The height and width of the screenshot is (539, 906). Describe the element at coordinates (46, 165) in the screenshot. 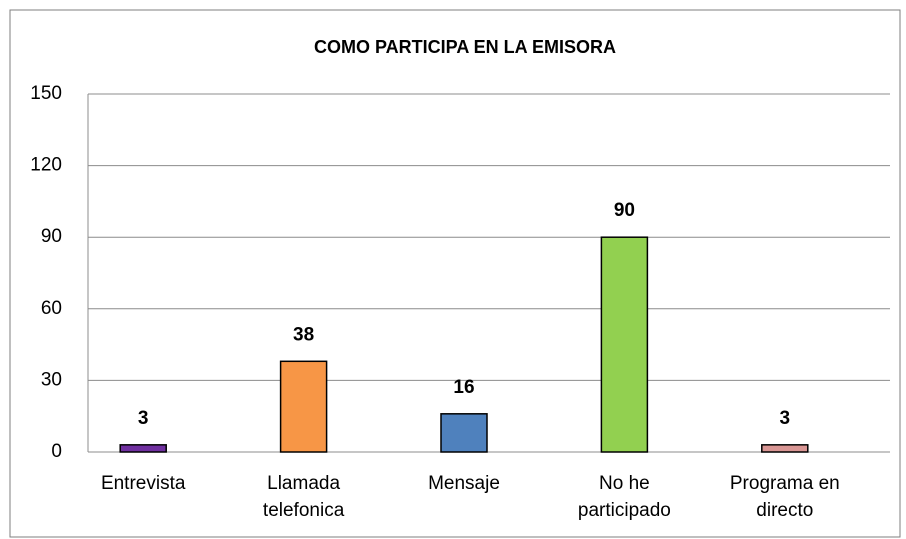

I see `y-tick-label: 120` at that location.